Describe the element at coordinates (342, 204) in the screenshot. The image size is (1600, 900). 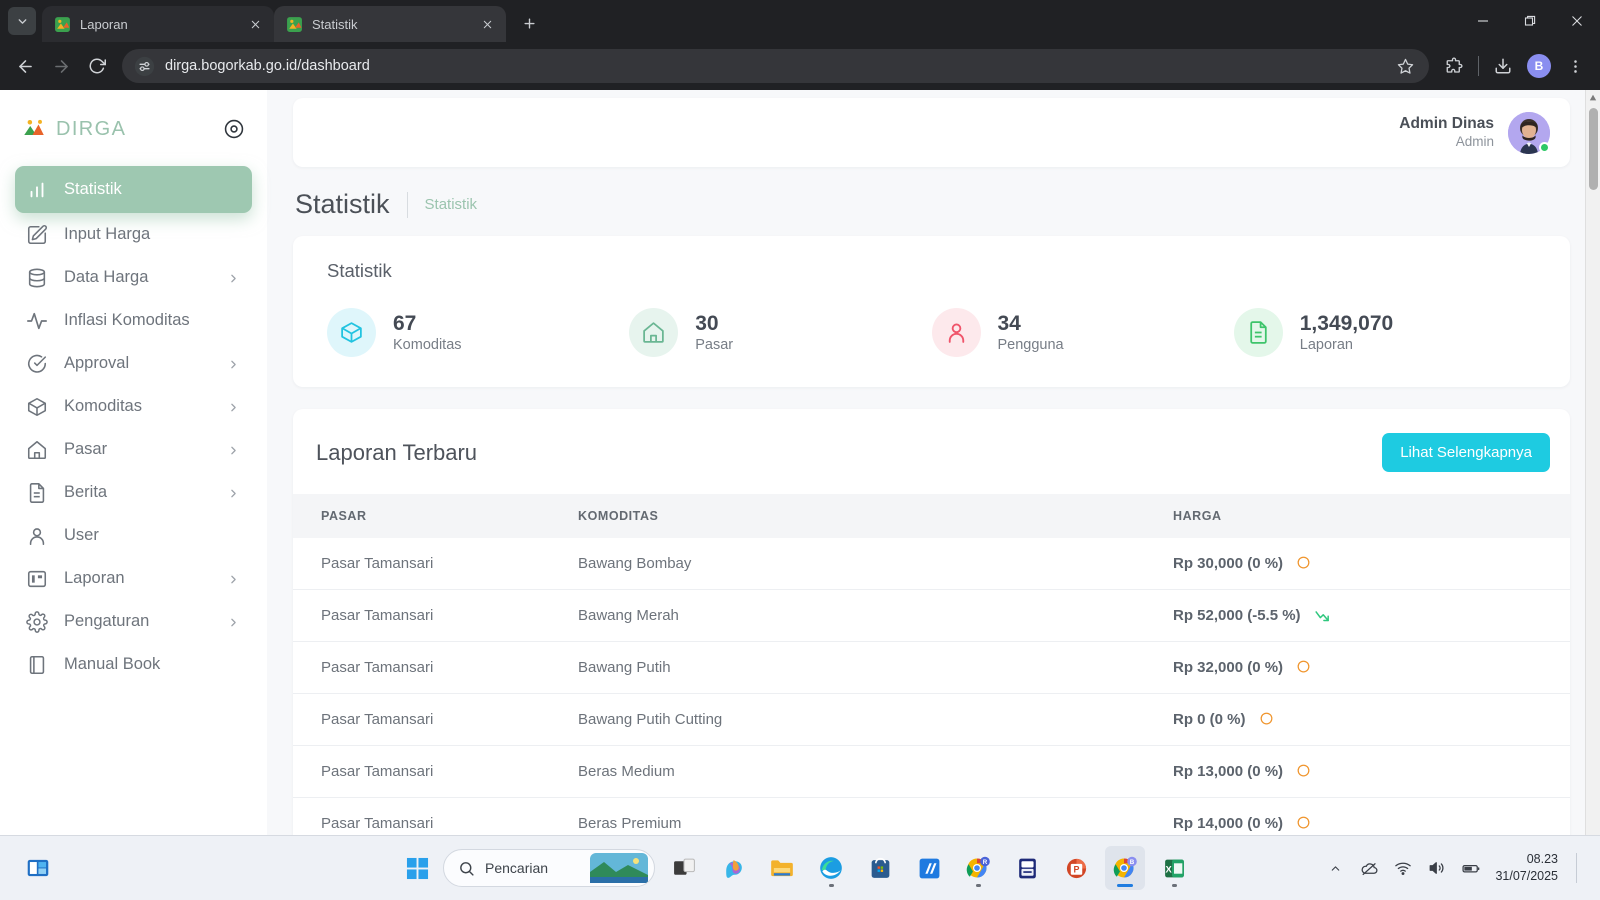
I see `page-title: Statistik` at that location.